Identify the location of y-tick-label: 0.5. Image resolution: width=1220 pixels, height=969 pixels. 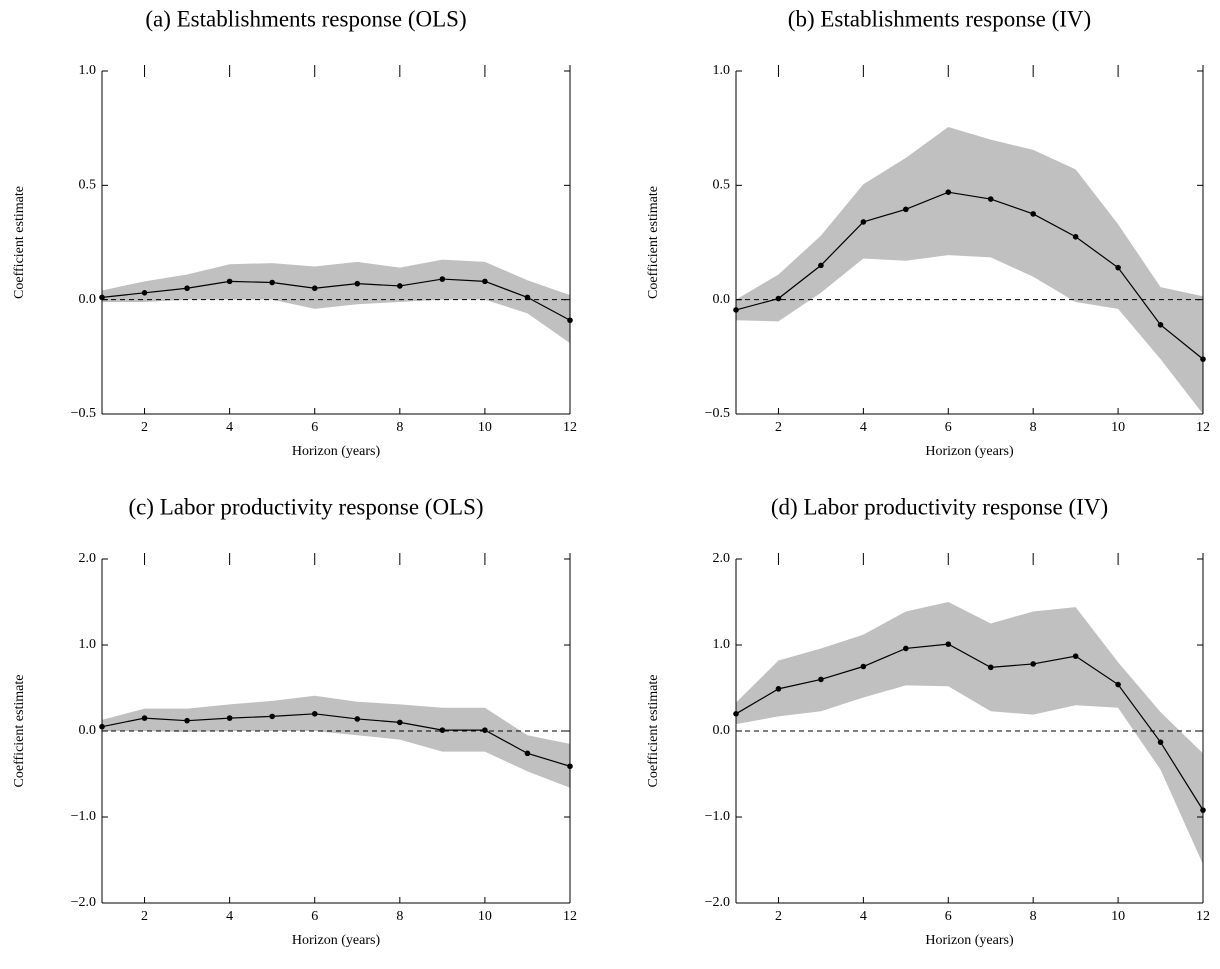
(722, 185).